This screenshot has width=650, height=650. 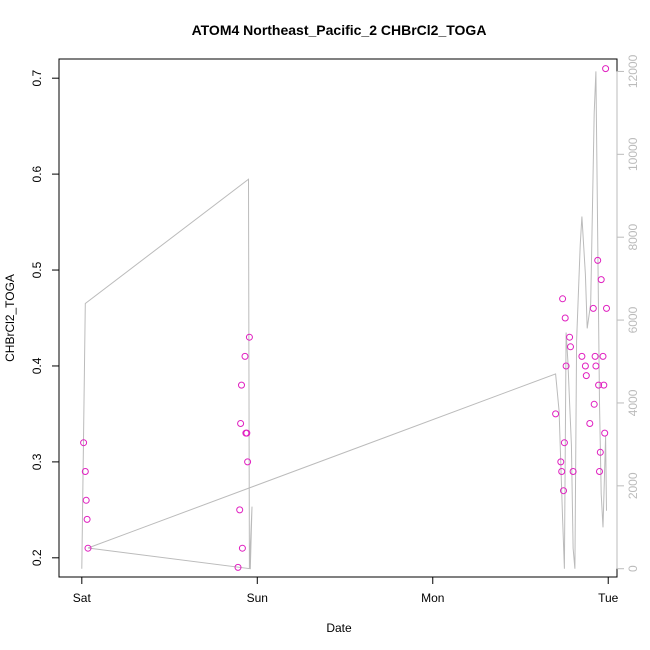 I want to click on y-right-tick-label: 4000, so click(x=633, y=402).